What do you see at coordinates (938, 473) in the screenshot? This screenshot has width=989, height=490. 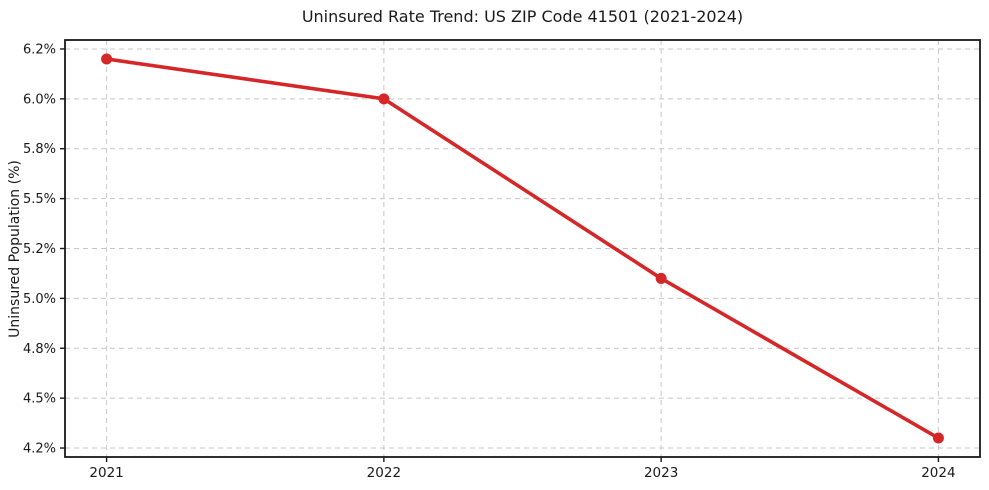 I see `x-tick-label: 2024` at bounding box center [938, 473].